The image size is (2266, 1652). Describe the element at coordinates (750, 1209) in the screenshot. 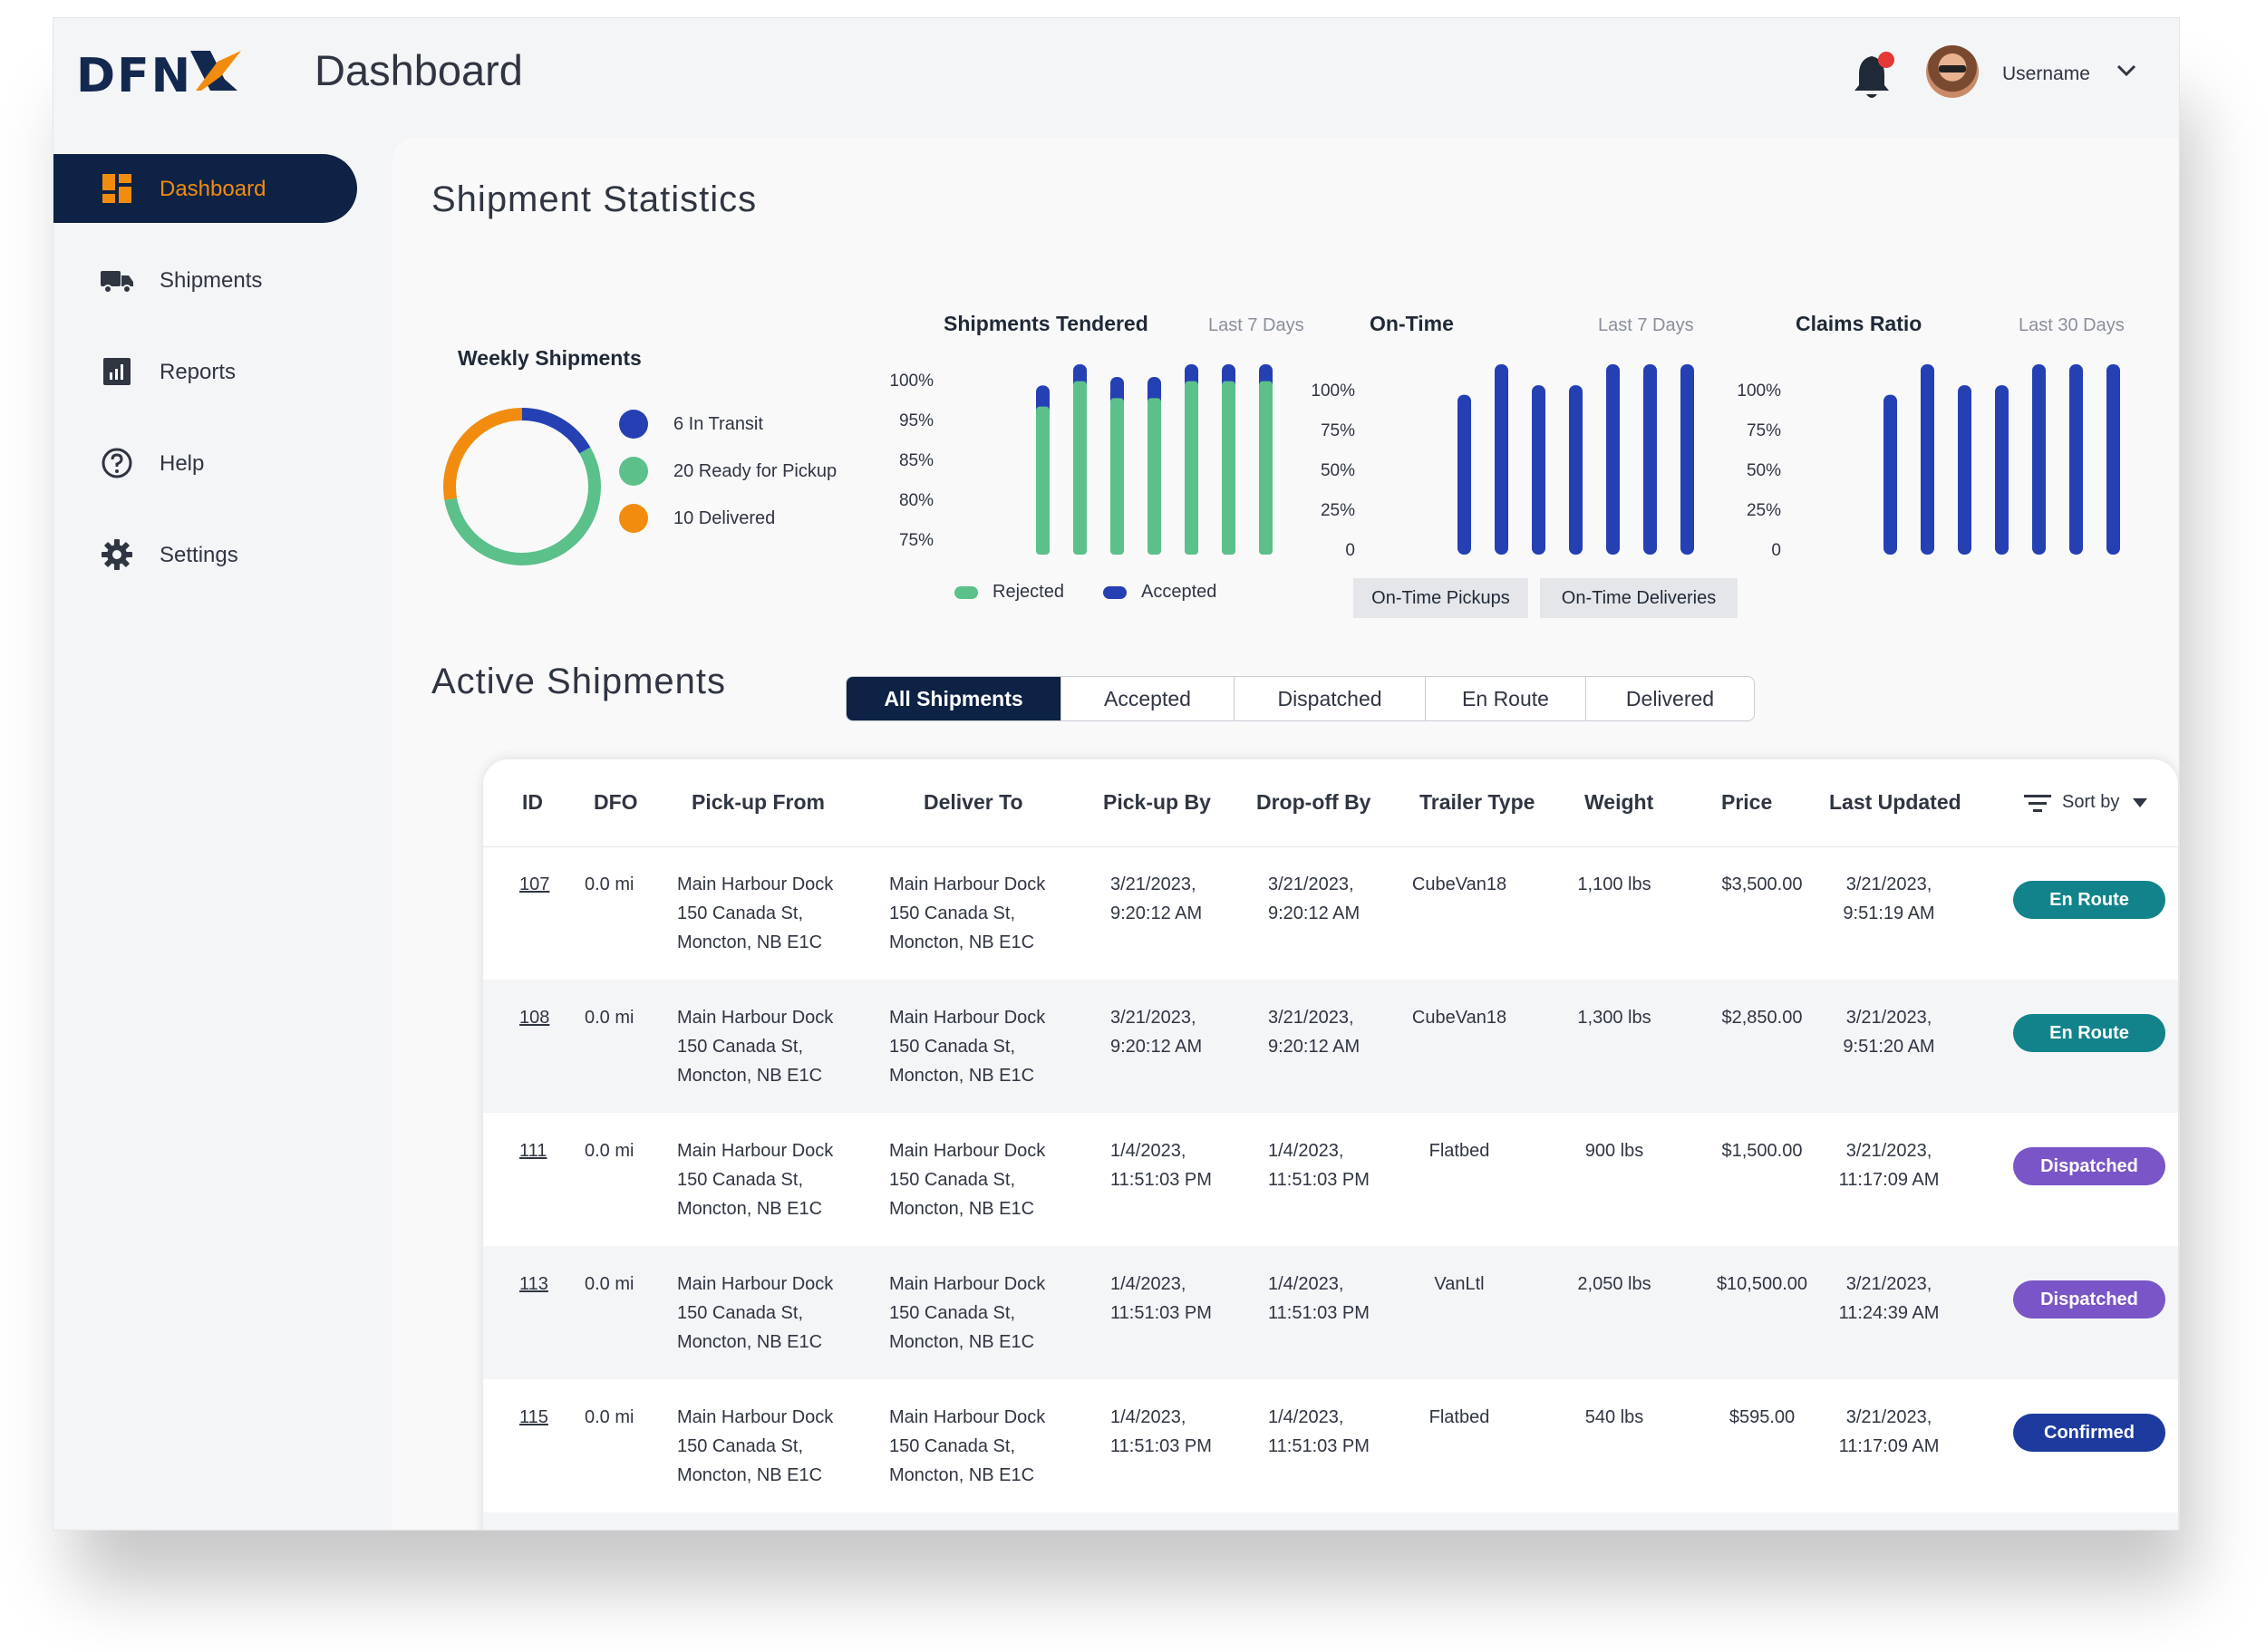

I see `cell-pickup-from-line: Moncton, NB E1C` at that location.